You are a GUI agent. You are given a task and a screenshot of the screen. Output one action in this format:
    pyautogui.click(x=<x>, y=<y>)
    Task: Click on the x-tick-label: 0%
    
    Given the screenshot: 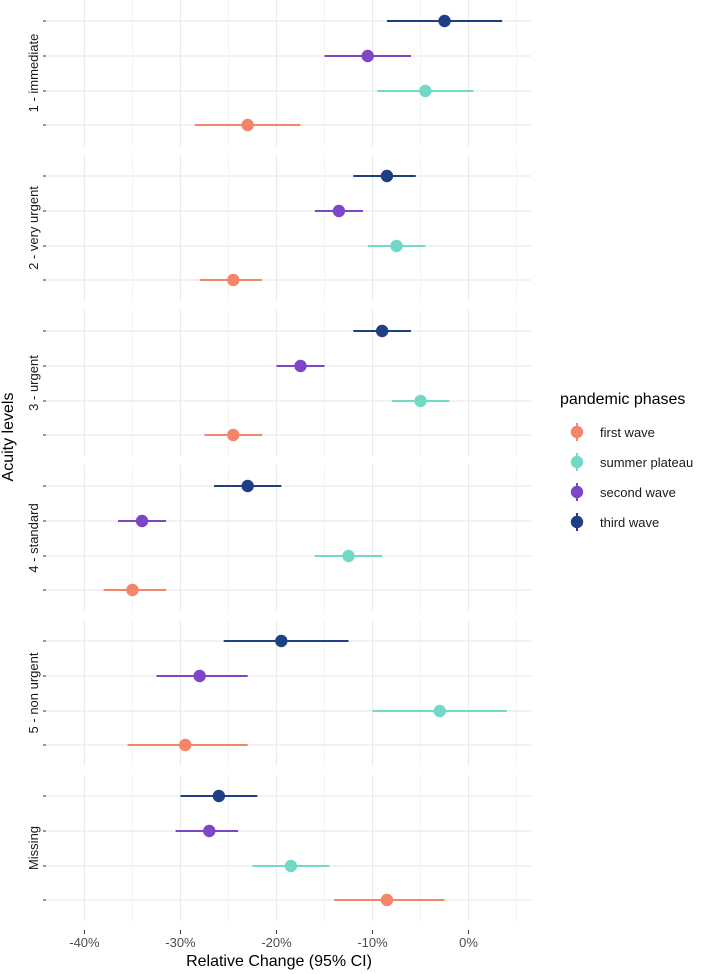 What is the action you would take?
    pyautogui.click(x=468, y=942)
    